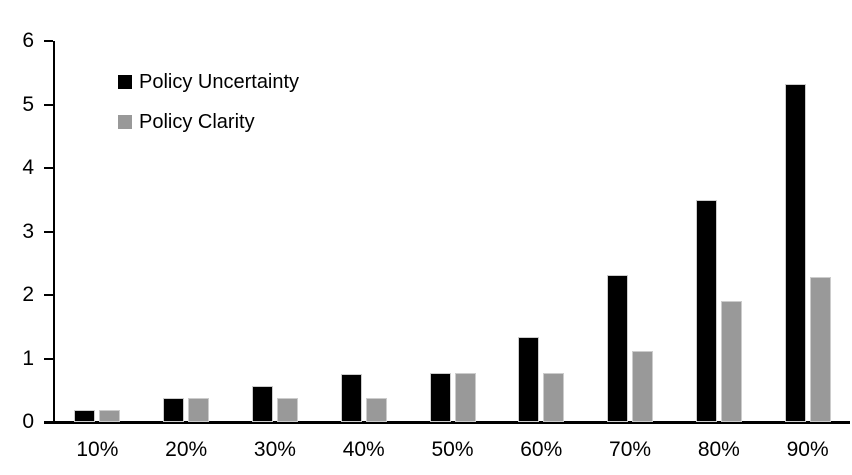 This screenshot has height=475, width=852. I want to click on legend-swatch-policy-uncertainty, so click(125, 82).